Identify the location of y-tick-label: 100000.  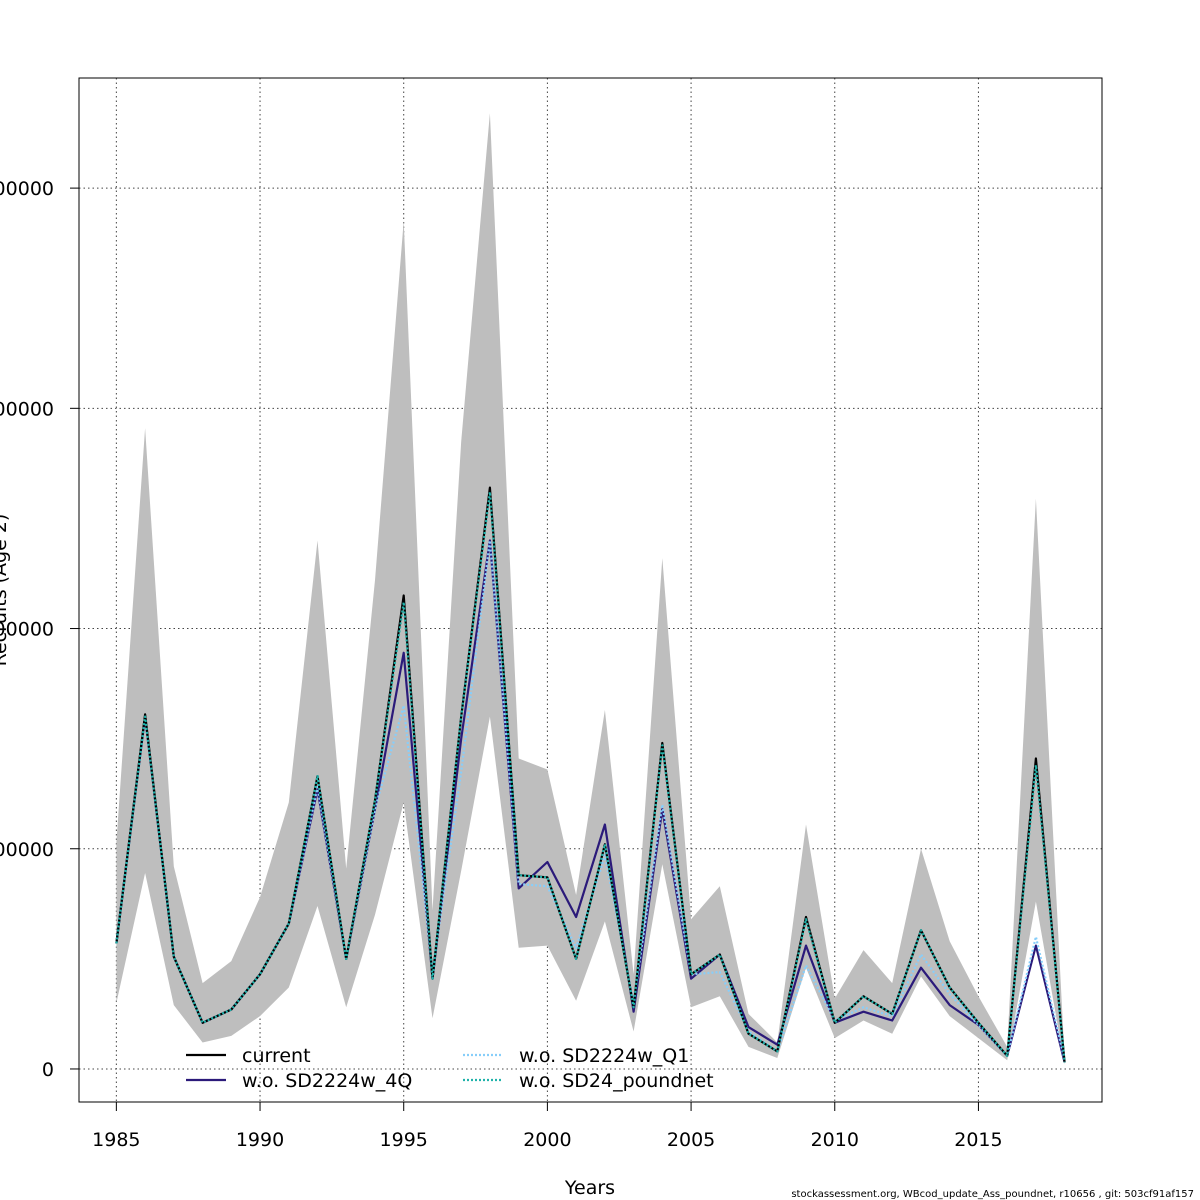
(27, 850).